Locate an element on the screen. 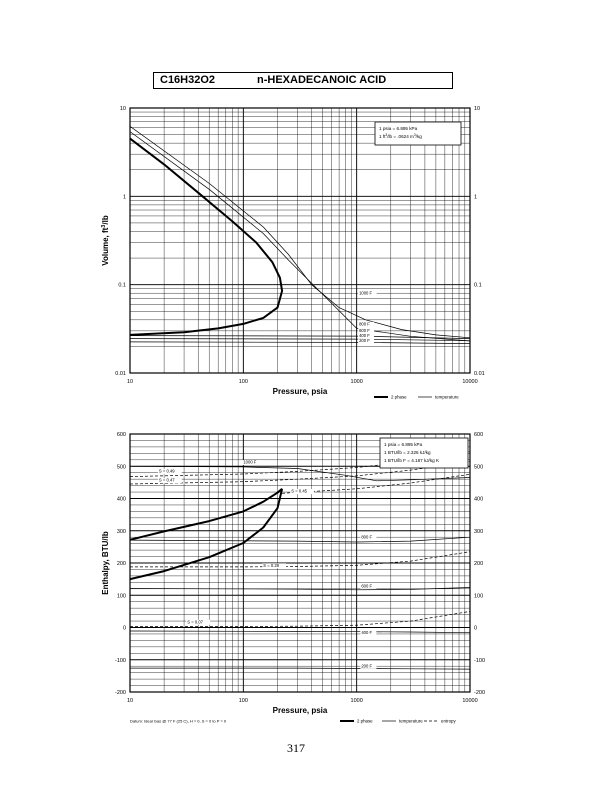 The width and height of the screenshot is (592, 800). curve-label: S = 0.45 is located at coordinates (299, 491).